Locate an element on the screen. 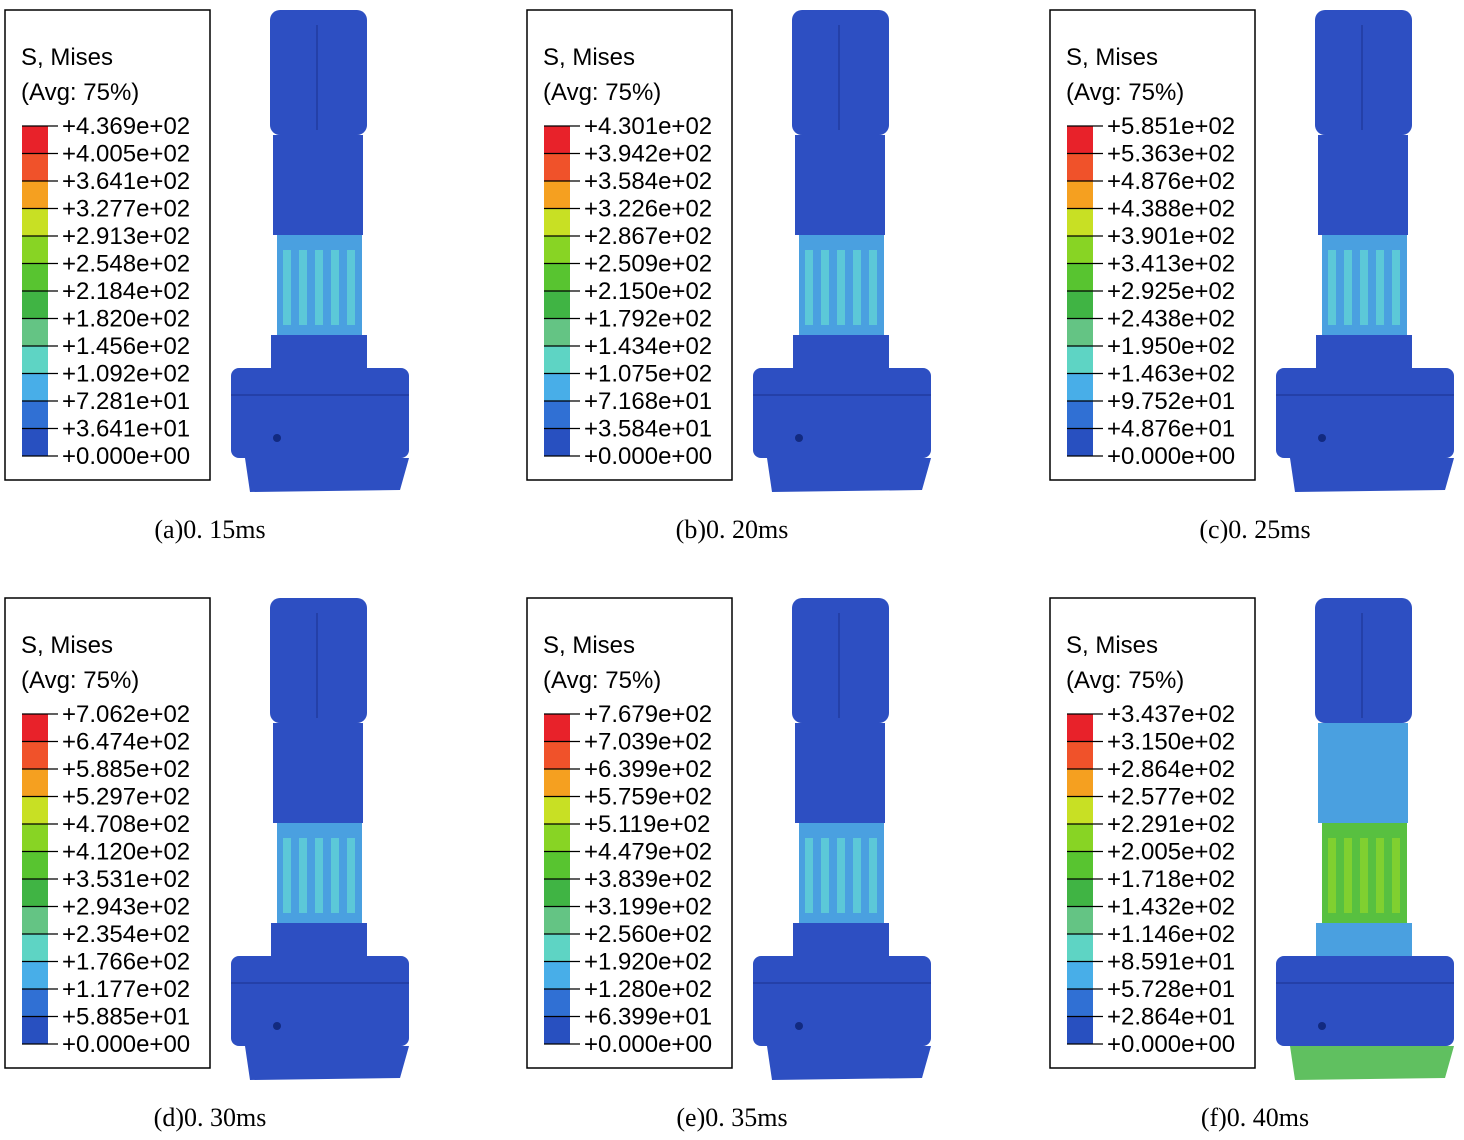  legend-label: +2.291e+02 is located at coordinates (1171, 824).